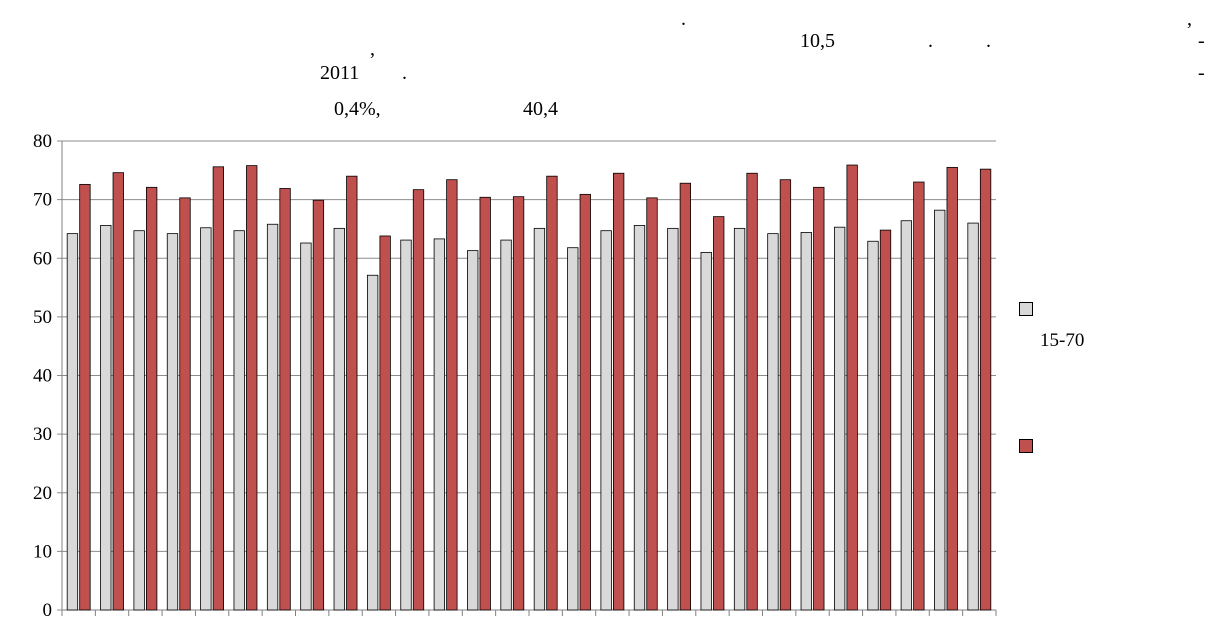  What do you see at coordinates (340, 73) in the screenshot?
I see `text-fragment: 2011` at bounding box center [340, 73].